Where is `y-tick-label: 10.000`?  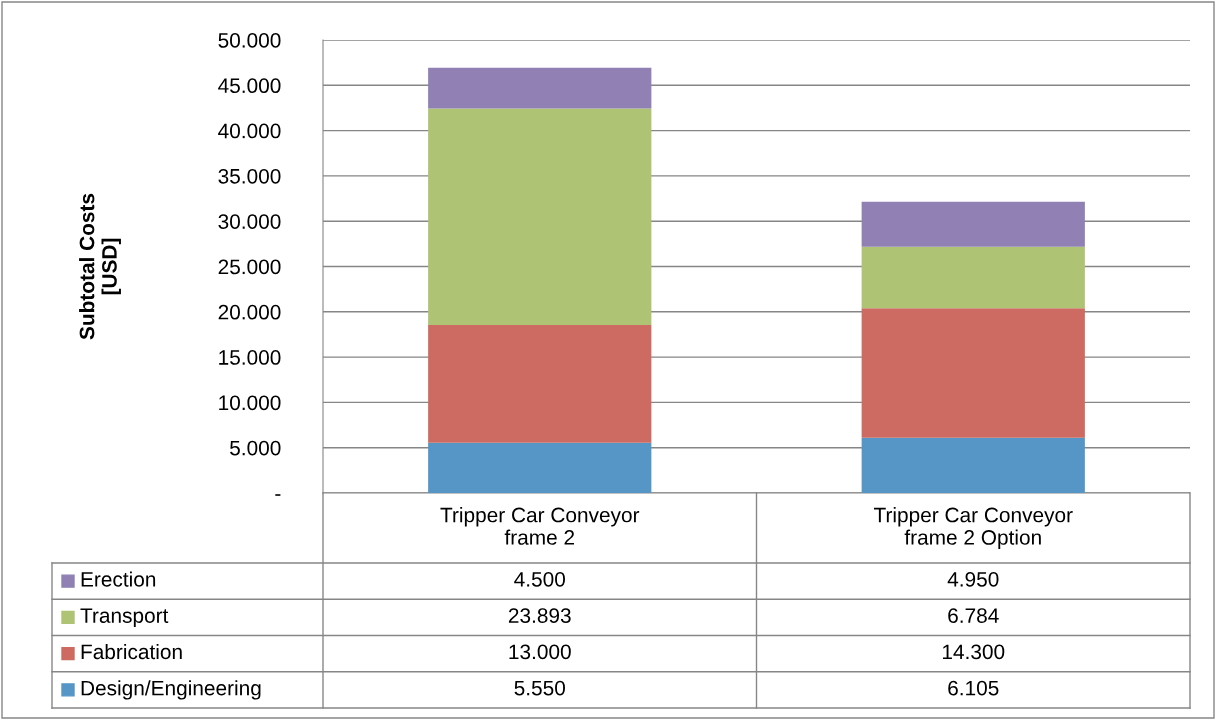 y-tick-label: 10.000 is located at coordinates (250, 403).